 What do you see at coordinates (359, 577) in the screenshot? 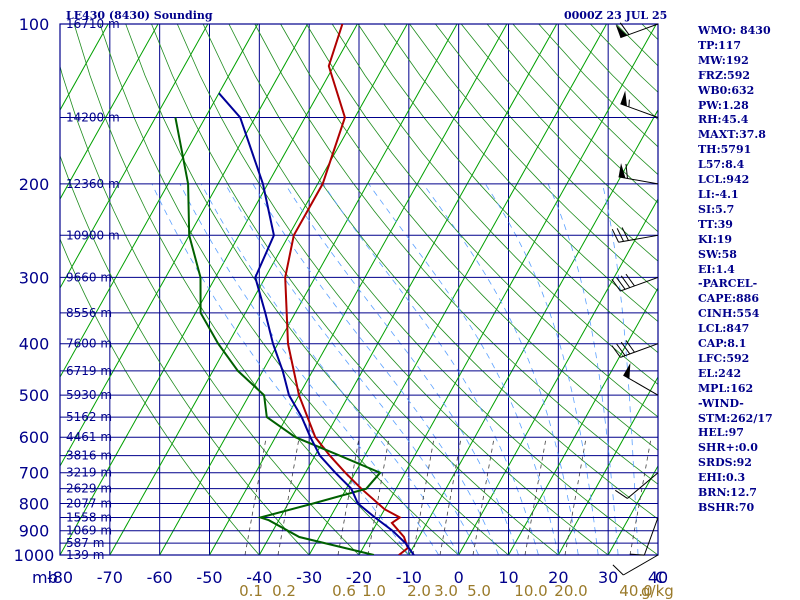
I see `temperature-tick-label: -20` at bounding box center [359, 577].